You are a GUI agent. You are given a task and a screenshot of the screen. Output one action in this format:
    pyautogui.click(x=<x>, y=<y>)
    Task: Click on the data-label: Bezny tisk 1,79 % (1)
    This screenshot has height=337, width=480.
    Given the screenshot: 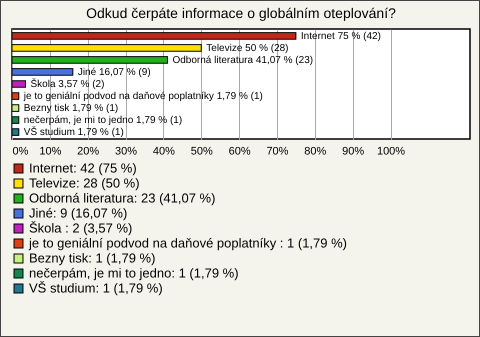 What is the action you would take?
    pyautogui.click(x=71, y=108)
    